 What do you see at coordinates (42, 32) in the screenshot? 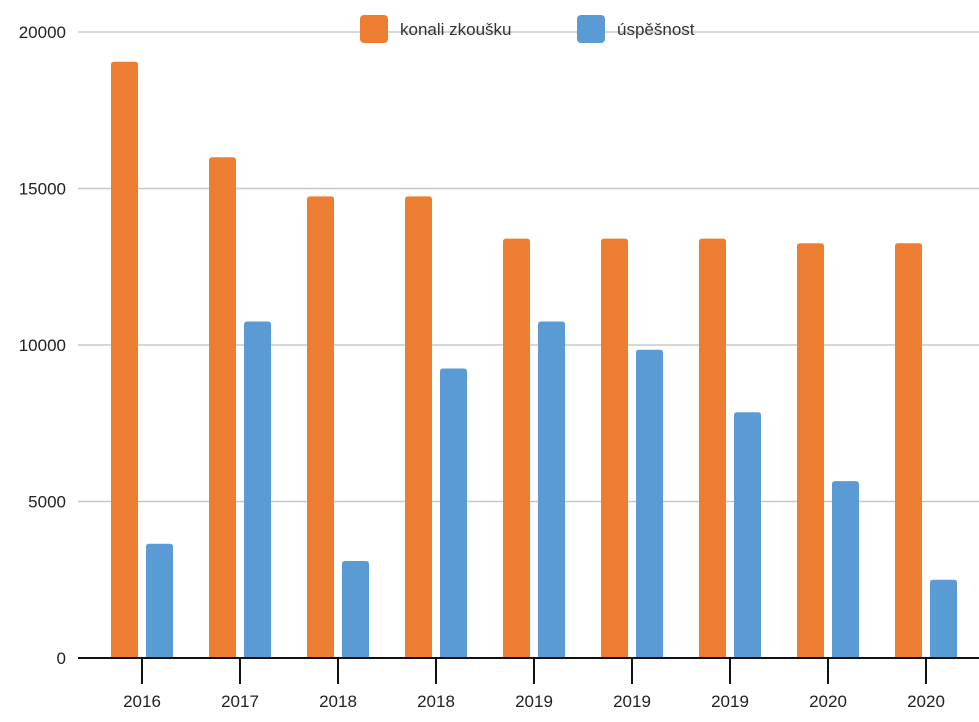
I see `y-tick-label: 20000` at bounding box center [42, 32].